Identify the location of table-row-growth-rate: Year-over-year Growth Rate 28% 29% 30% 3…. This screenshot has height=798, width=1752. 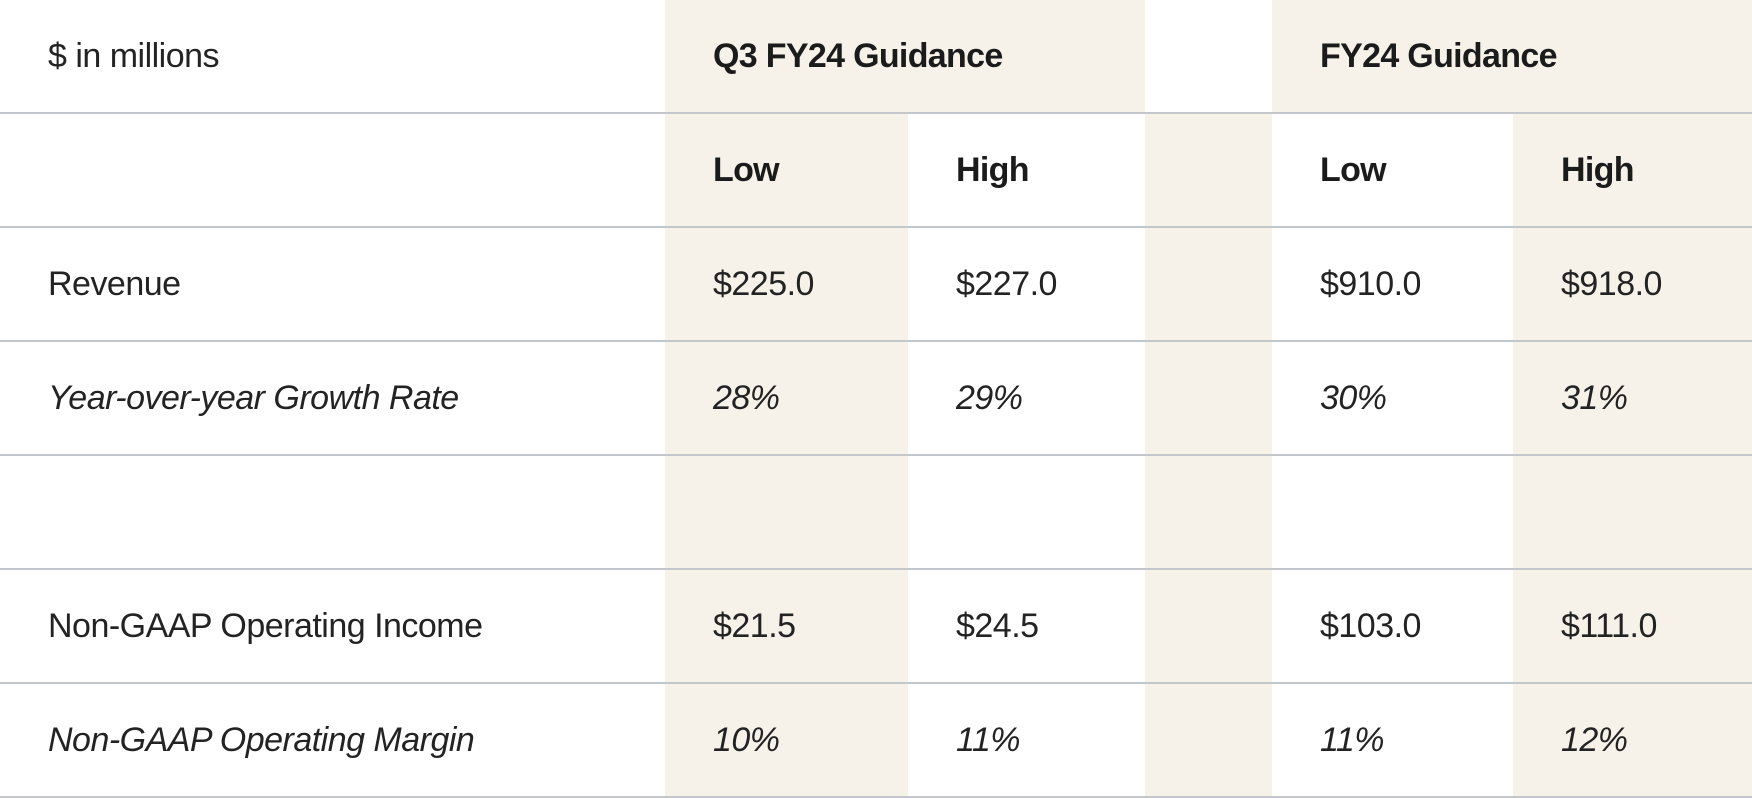
(876, 399).